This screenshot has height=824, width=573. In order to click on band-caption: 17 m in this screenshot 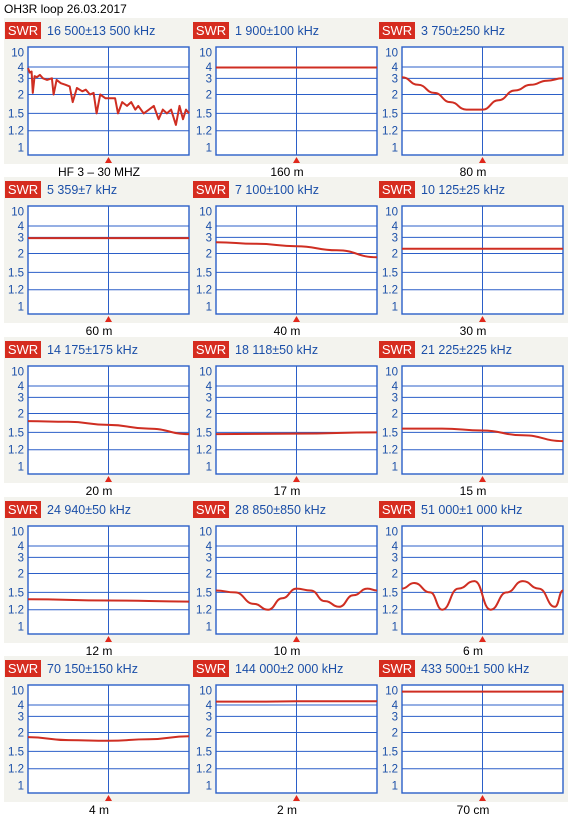, I will do `click(287, 491)`.